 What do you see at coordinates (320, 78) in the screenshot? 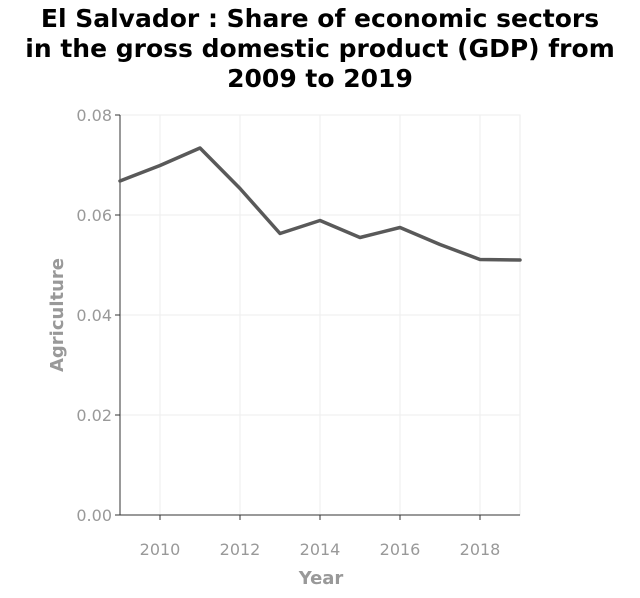
I see `chart-title-line-3: 2009 to 2019` at bounding box center [320, 78].